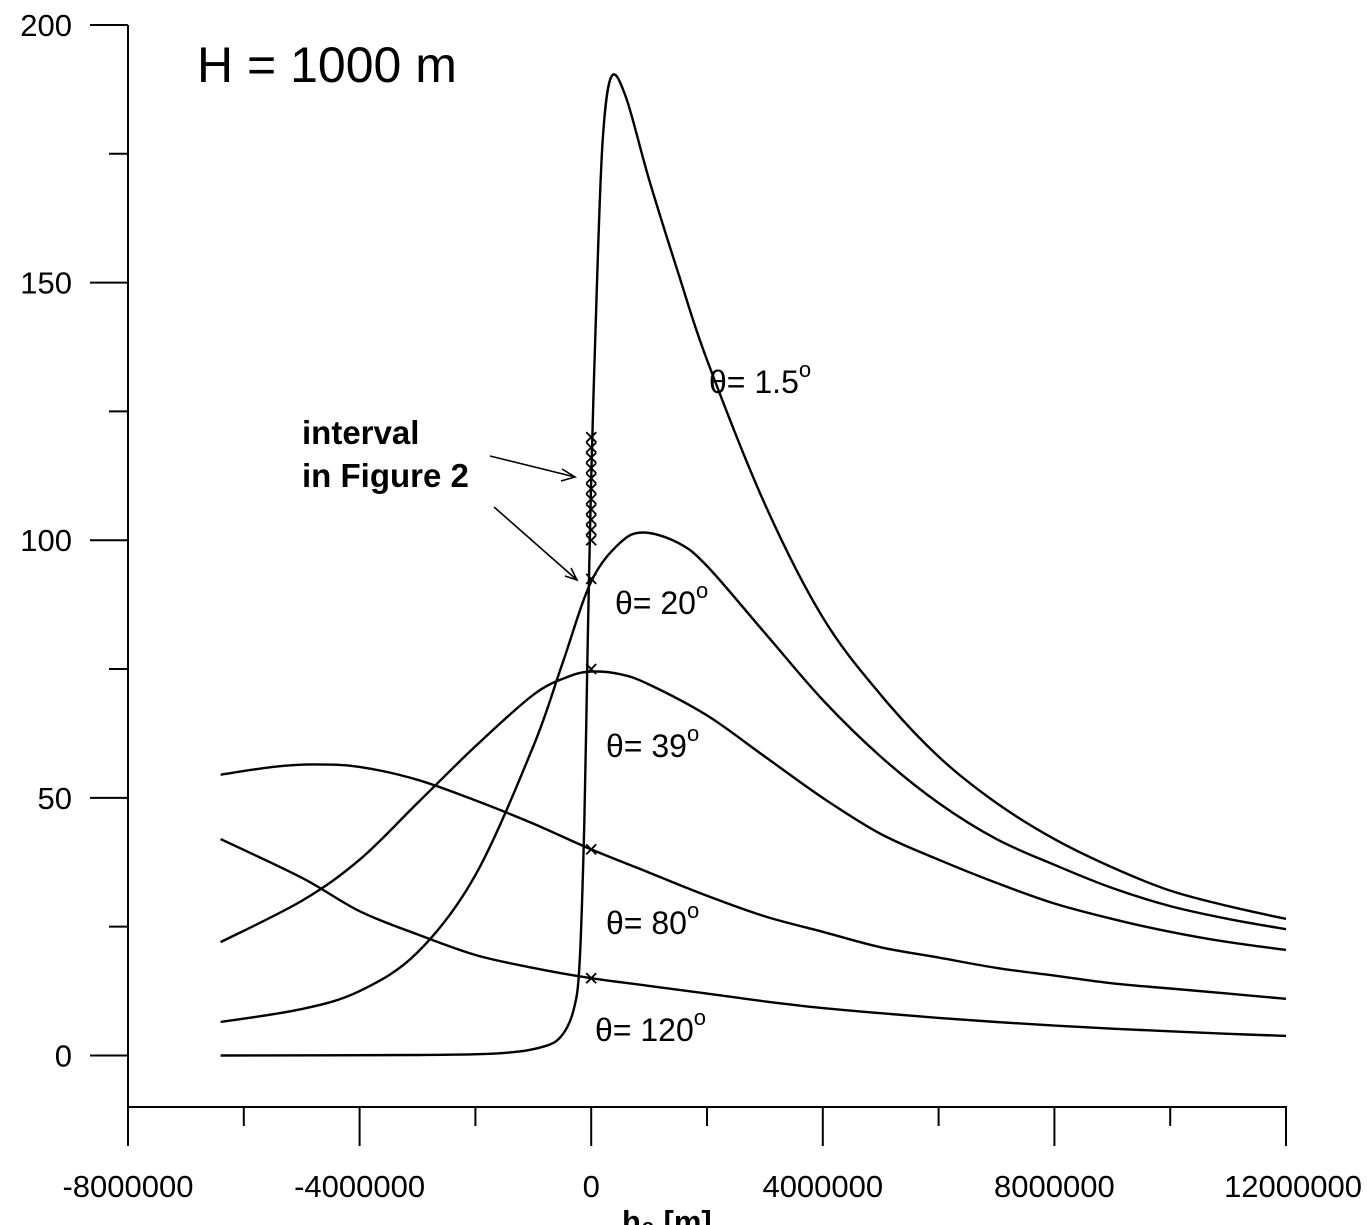 The height and width of the screenshot is (1225, 1367). I want to click on chart-title: H = 1000 m, so click(327, 65).